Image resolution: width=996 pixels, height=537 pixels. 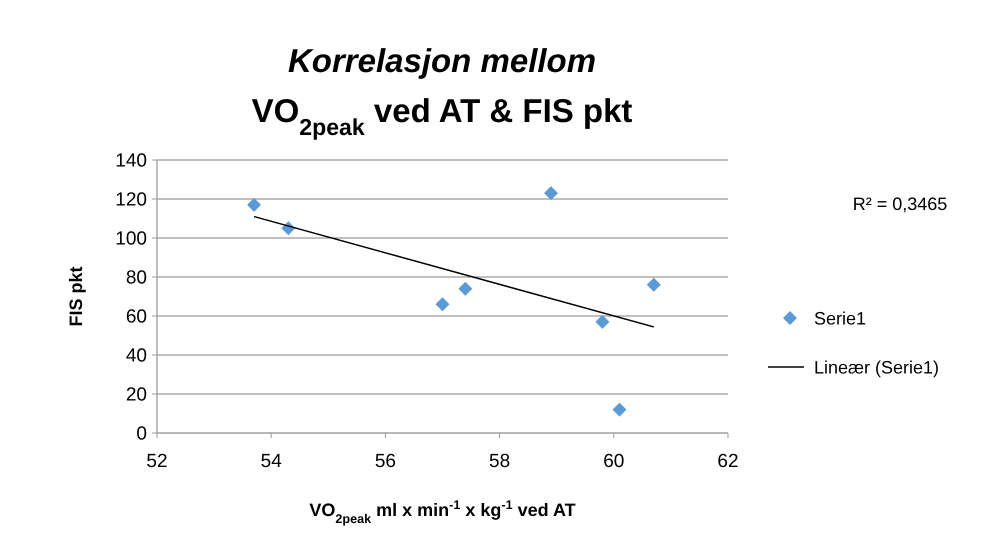 What do you see at coordinates (136, 317) in the screenshot?
I see `y-tick-label: 60` at bounding box center [136, 317].